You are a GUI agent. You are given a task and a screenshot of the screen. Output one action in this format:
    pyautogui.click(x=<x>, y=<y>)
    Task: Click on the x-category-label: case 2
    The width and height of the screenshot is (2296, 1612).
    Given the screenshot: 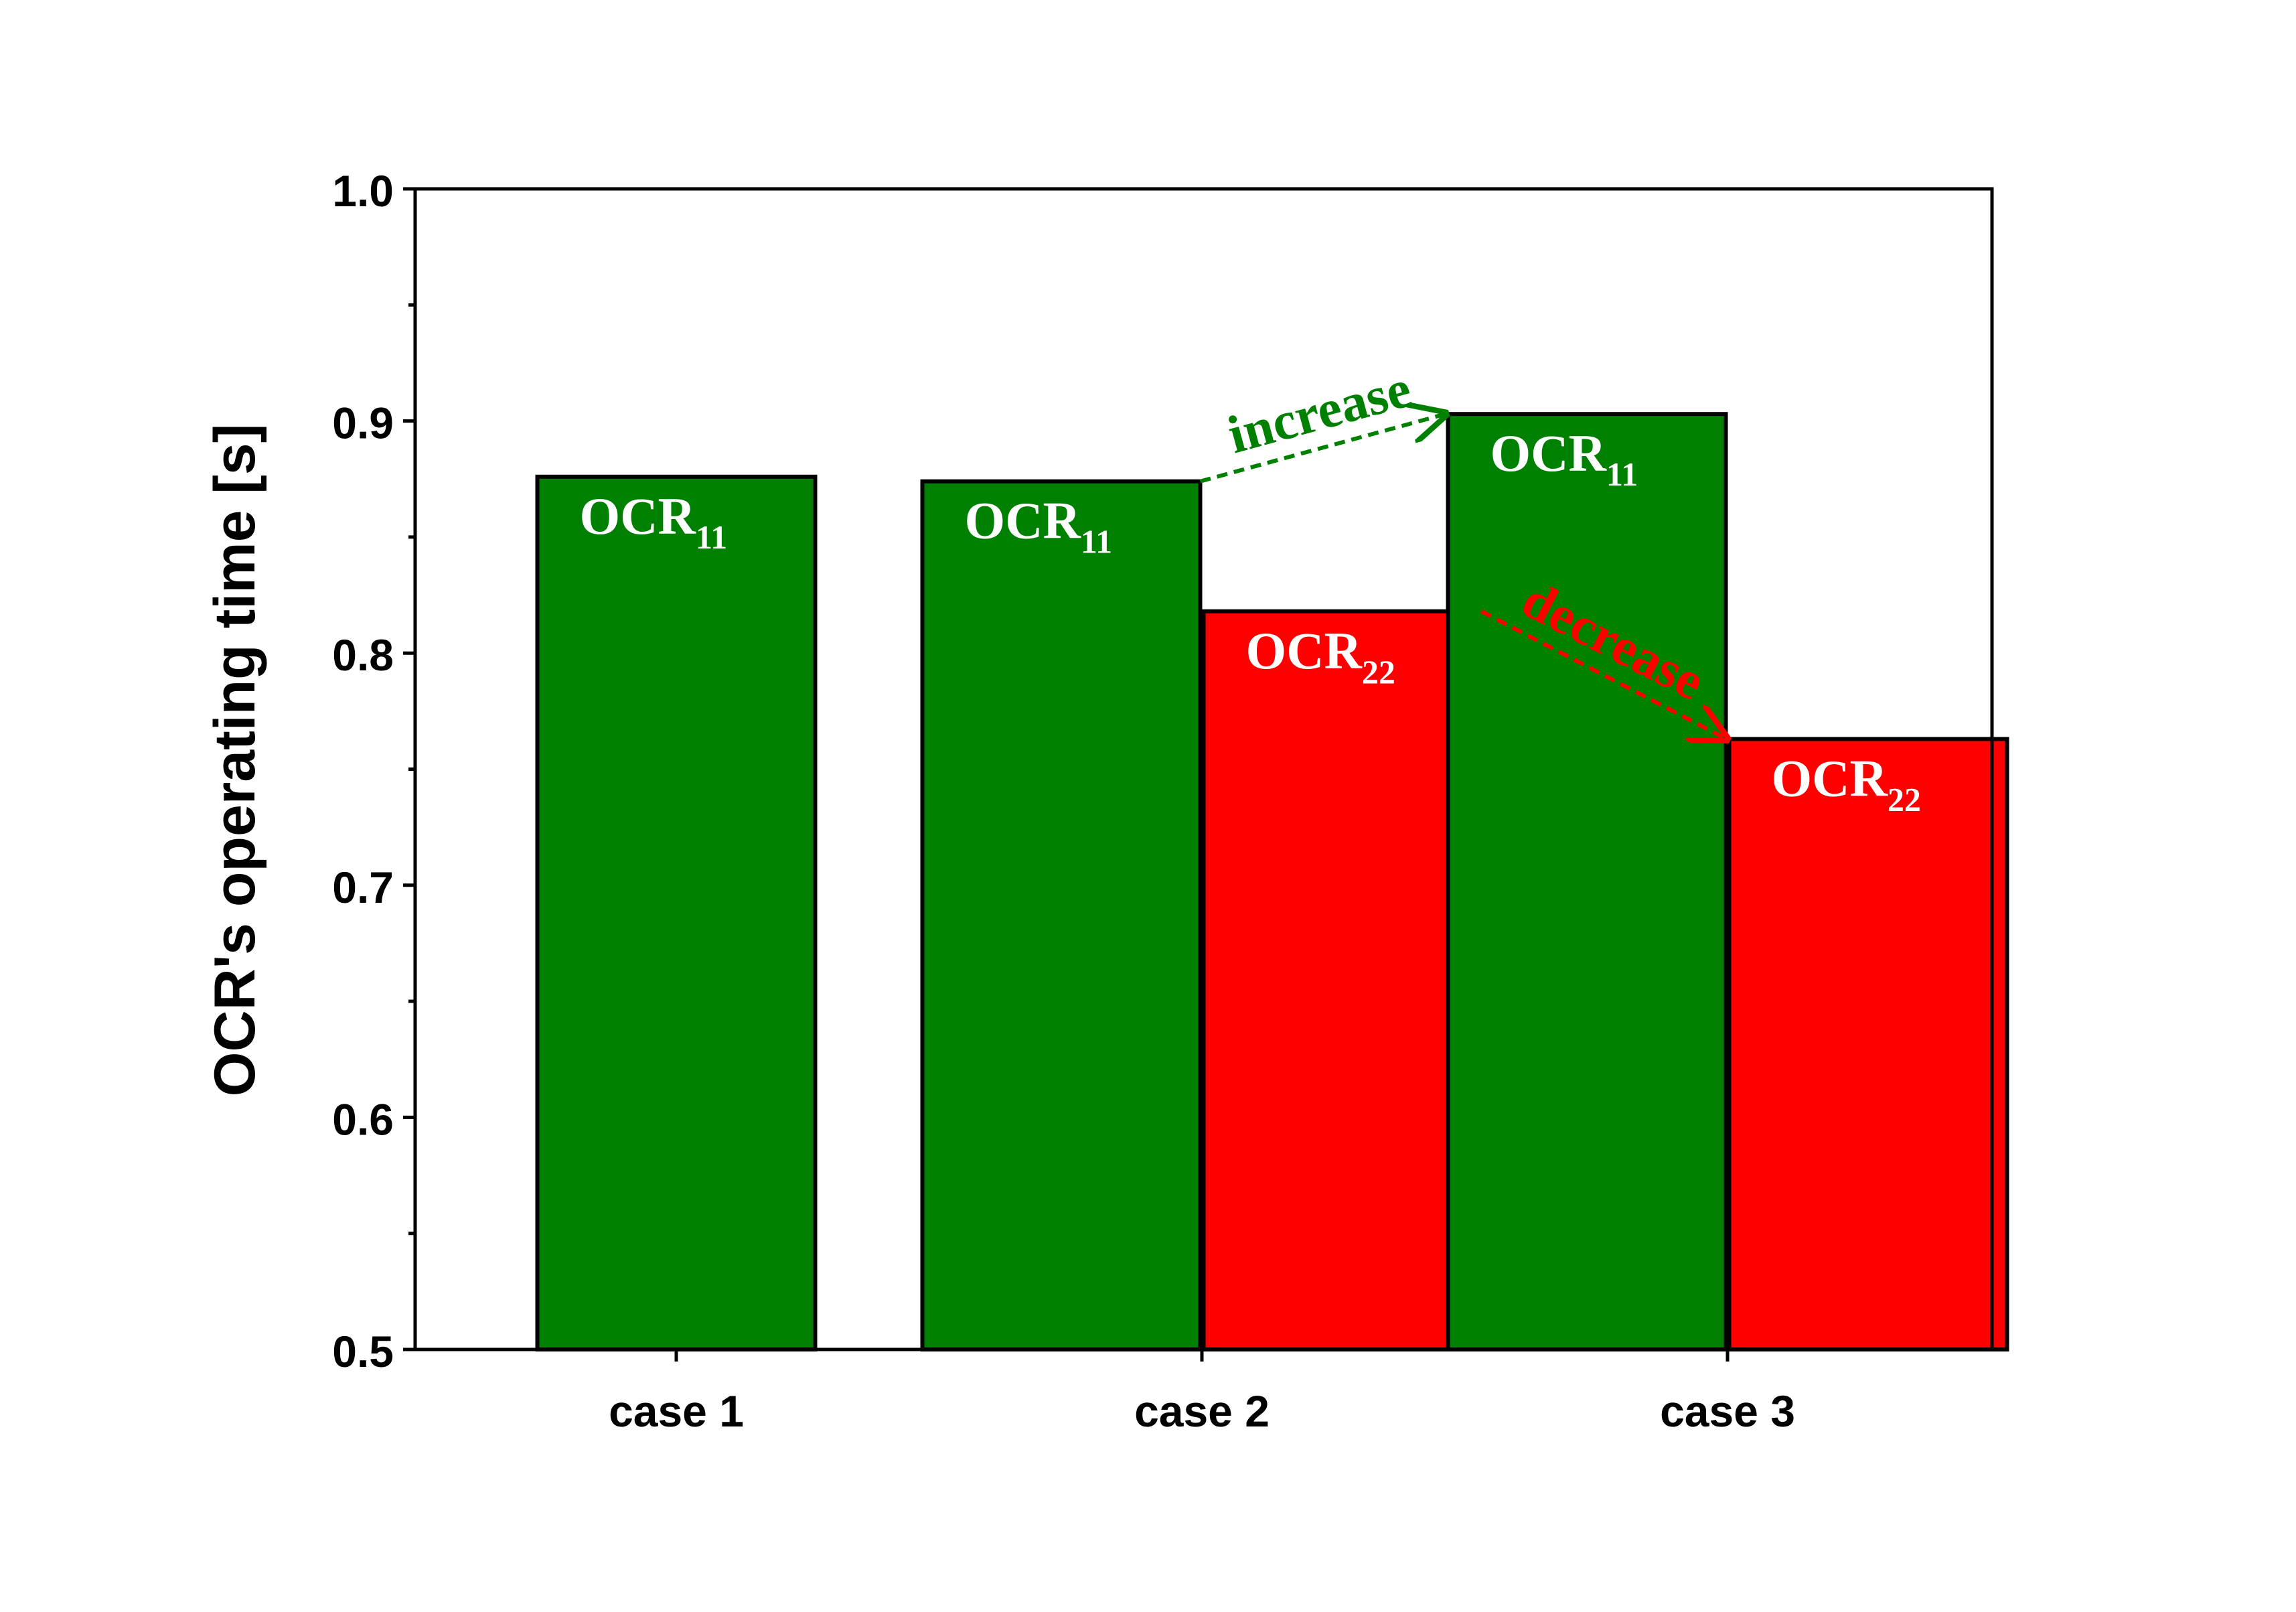 What is the action you would take?
    pyautogui.click(x=1202, y=1411)
    